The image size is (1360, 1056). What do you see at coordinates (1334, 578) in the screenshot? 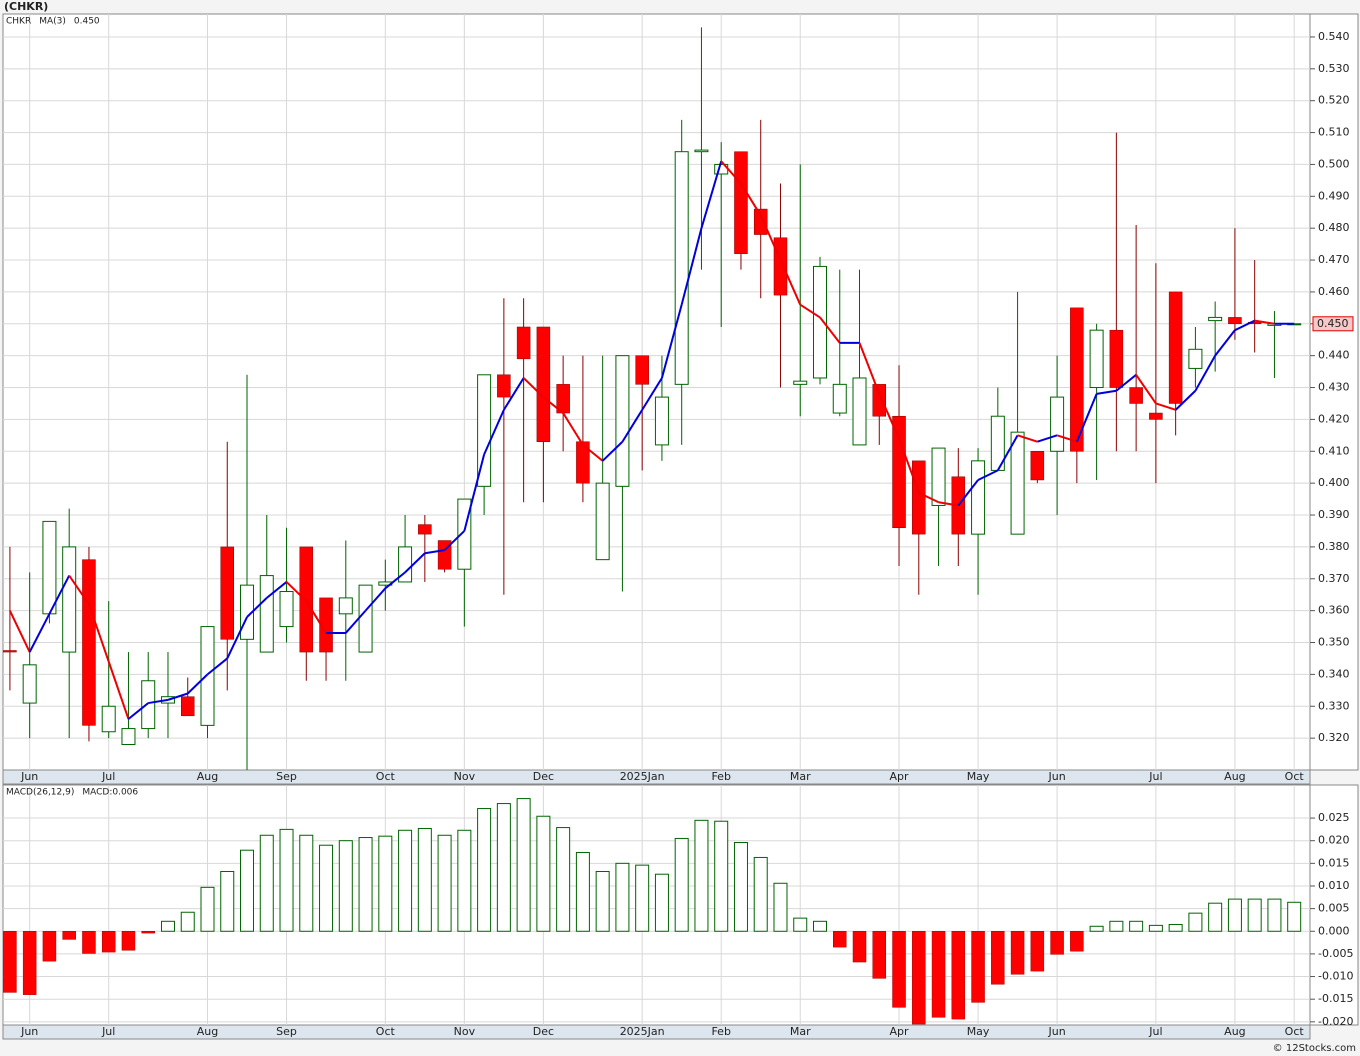
I see `y-tick-label: 0.370` at bounding box center [1334, 578].